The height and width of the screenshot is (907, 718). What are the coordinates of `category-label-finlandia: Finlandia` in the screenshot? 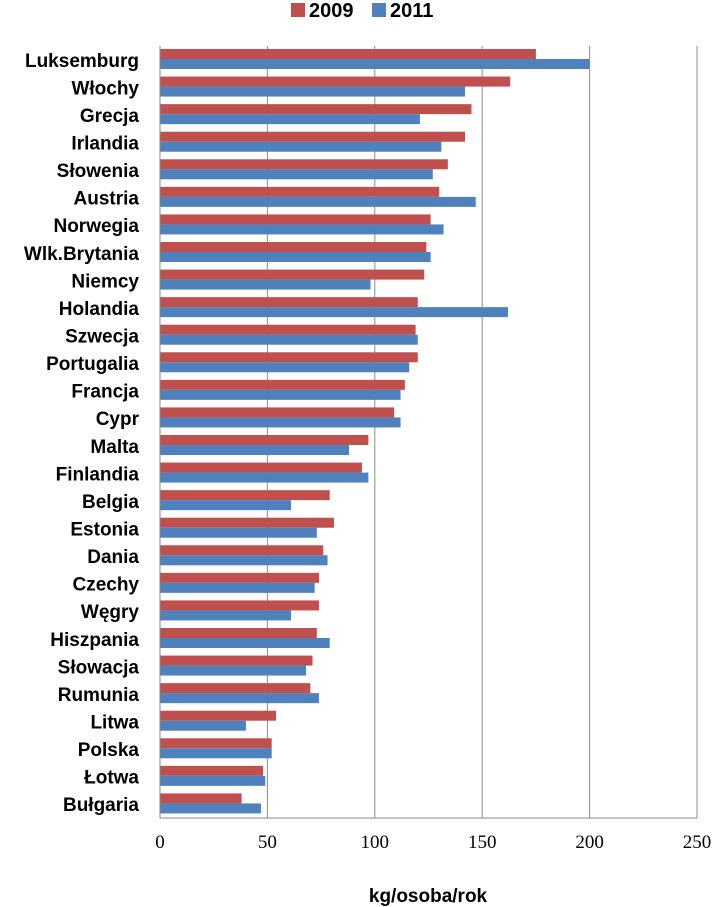 It's located at (98, 474).